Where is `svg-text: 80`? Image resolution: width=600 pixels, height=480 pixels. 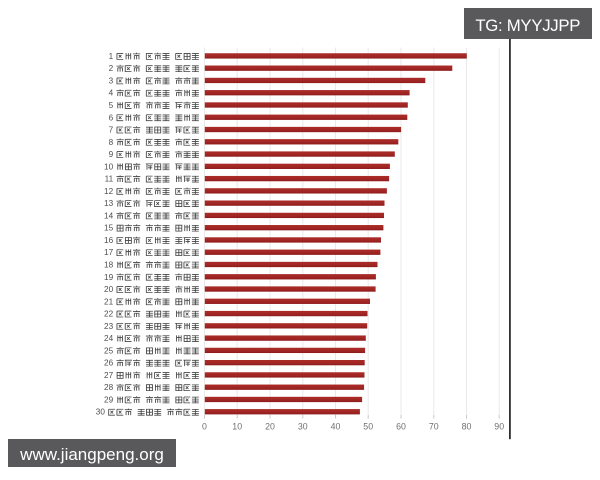
svg-text: 80 is located at coordinates (467, 427).